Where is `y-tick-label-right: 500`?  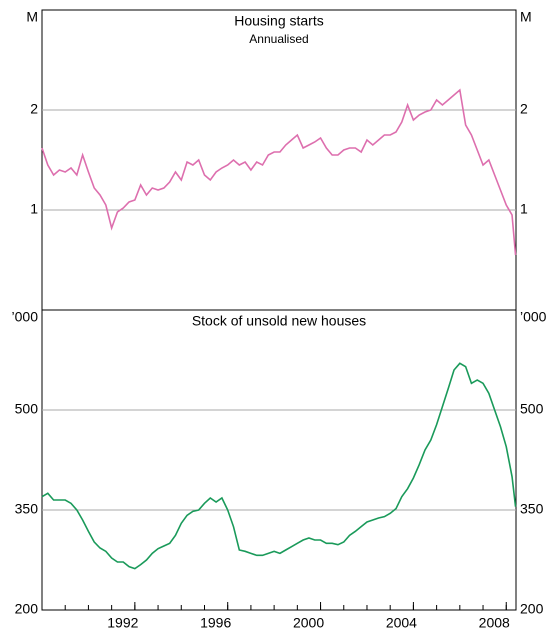 y-tick-label-right: 500 is located at coordinates (532, 409).